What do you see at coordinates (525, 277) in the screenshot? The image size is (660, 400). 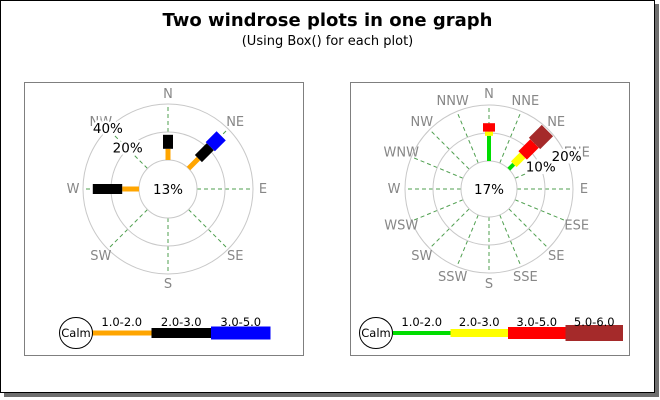 I see `compass-label-SSE: SSE` at bounding box center [525, 277].